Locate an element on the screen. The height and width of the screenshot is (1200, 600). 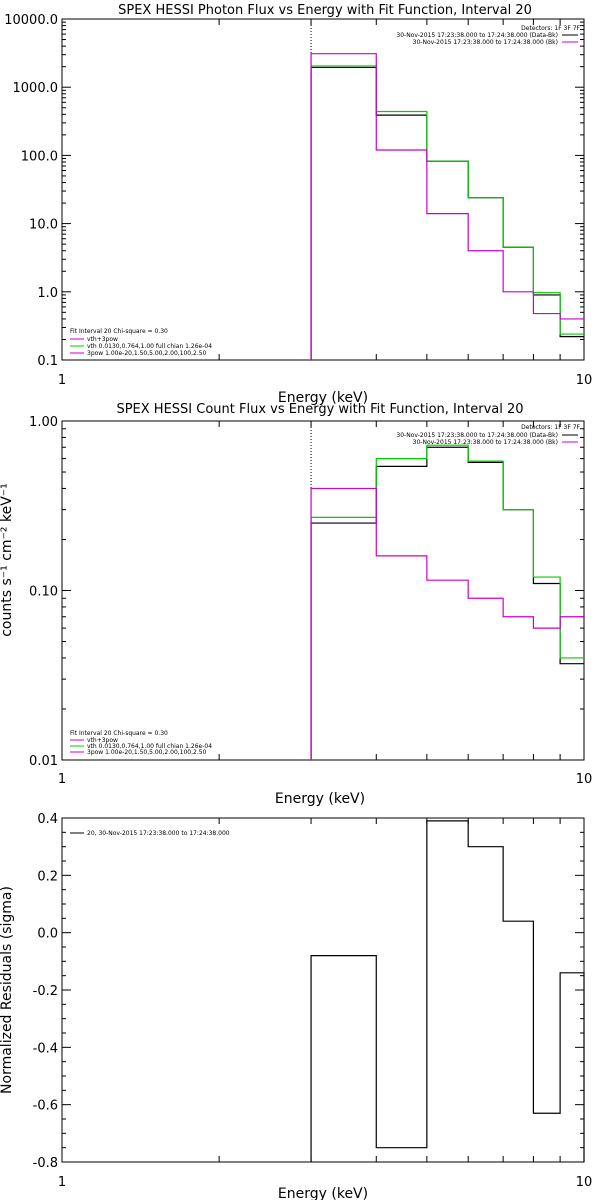
count-flux-x-tick-label: 10 is located at coordinates (584, 779).